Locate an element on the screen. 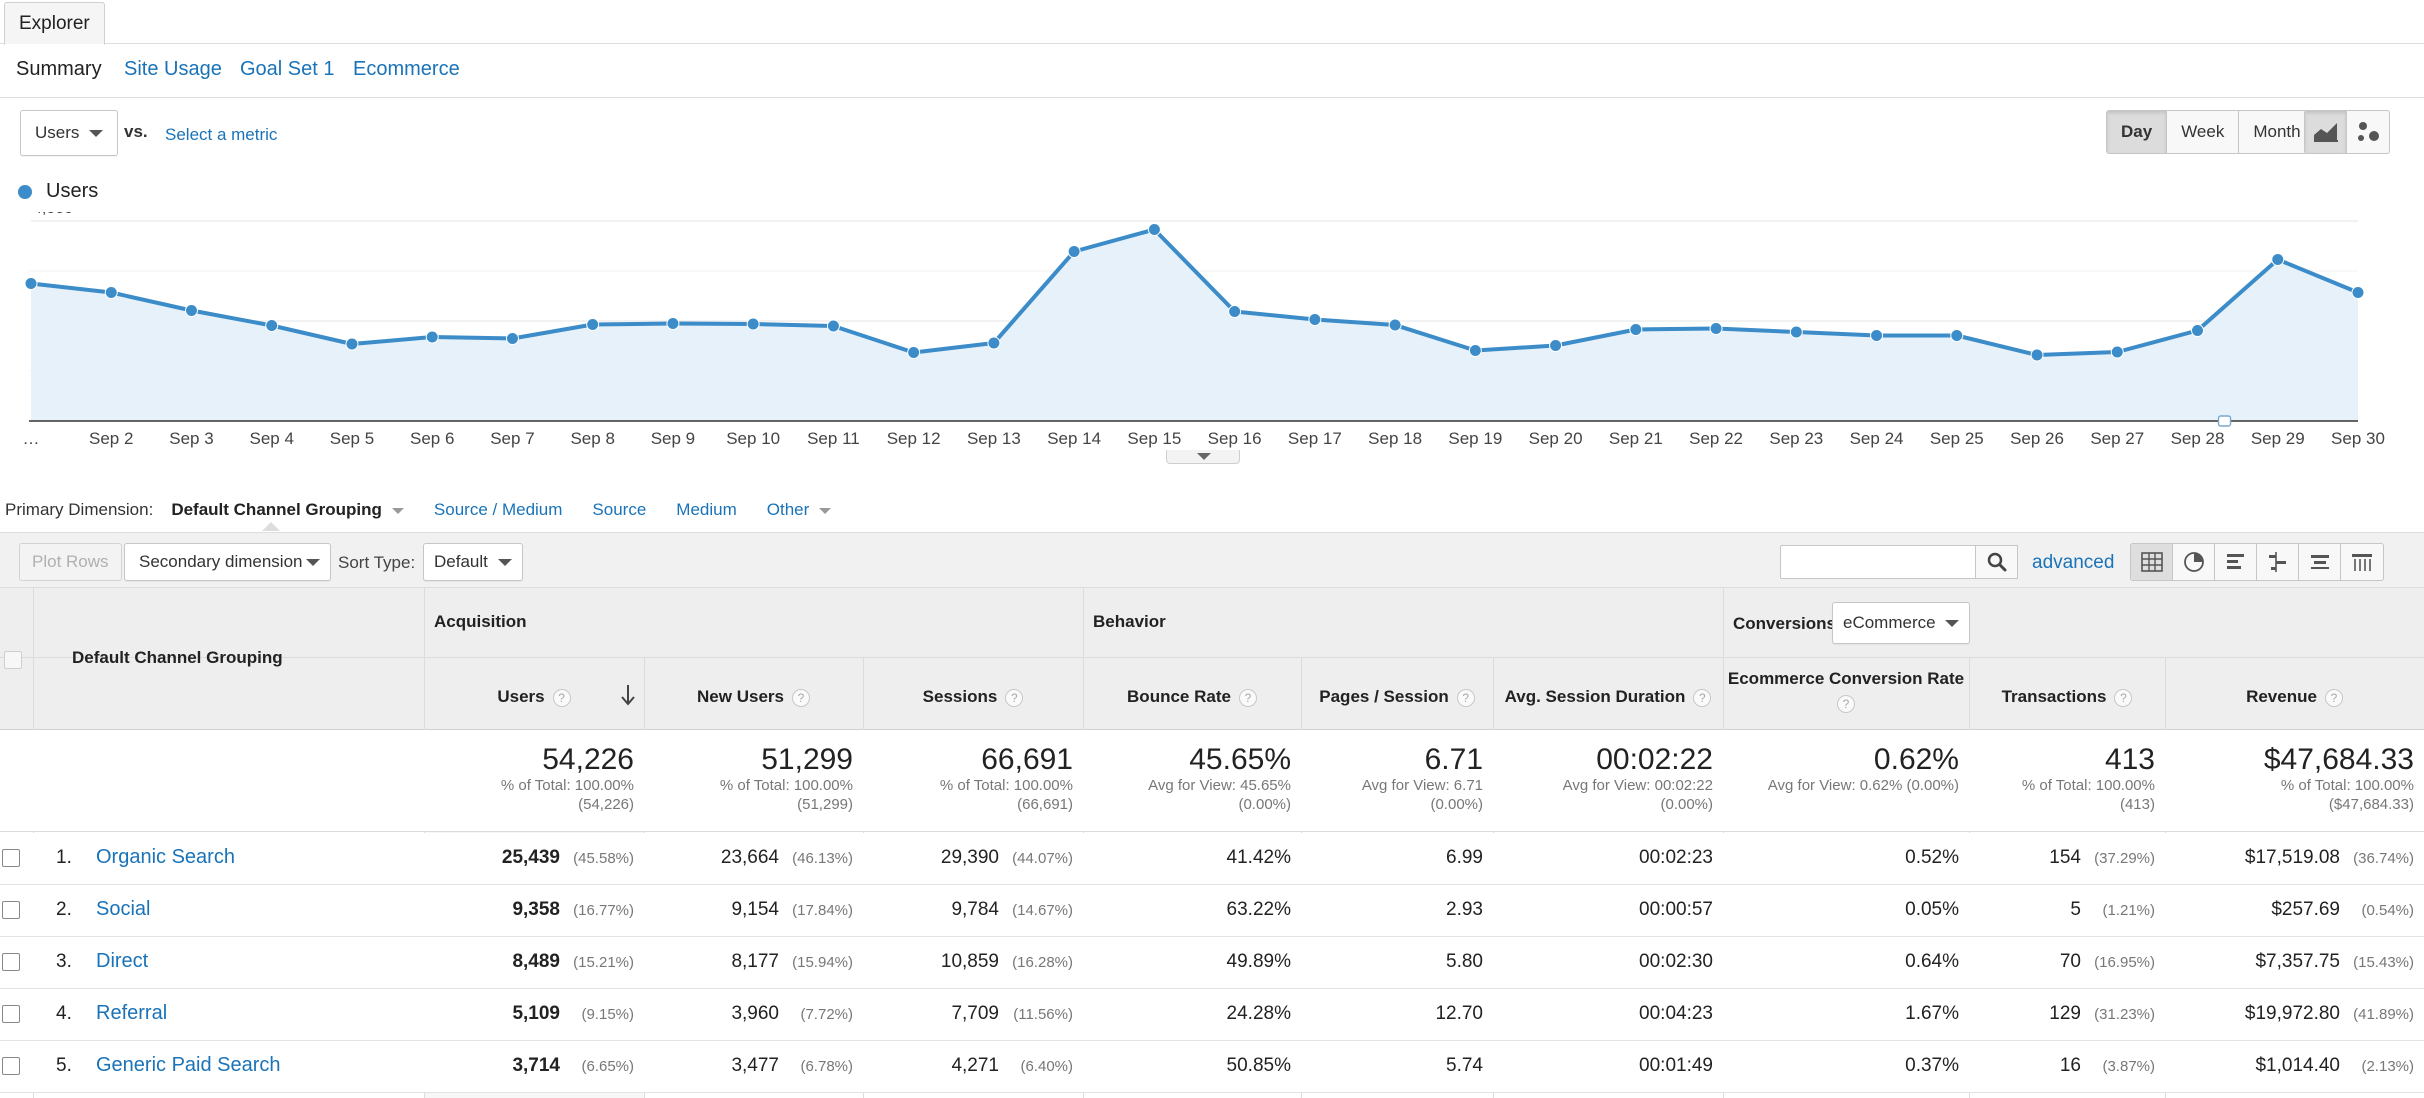 The height and width of the screenshot is (1098, 2424). select-metric-link: Select a metric is located at coordinates (221, 134).